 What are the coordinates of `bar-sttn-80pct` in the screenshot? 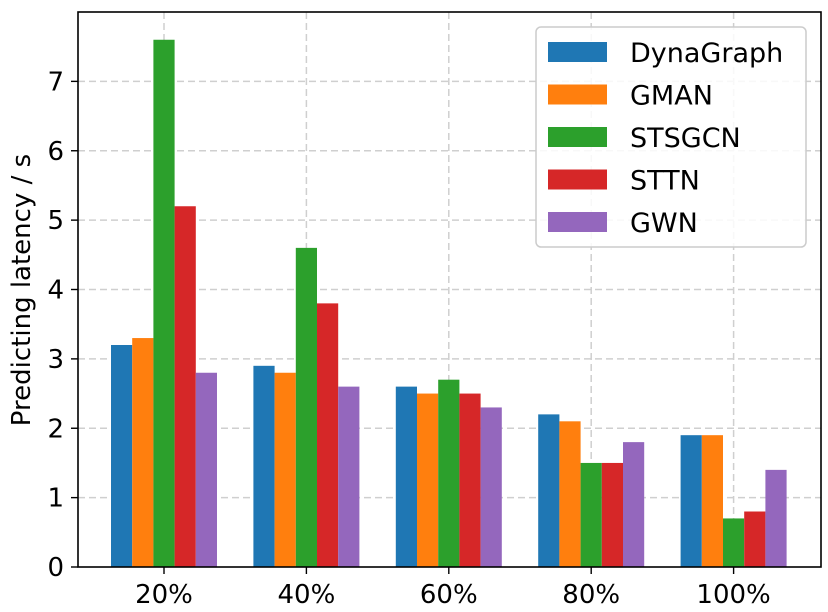 It's located at (612, 514).